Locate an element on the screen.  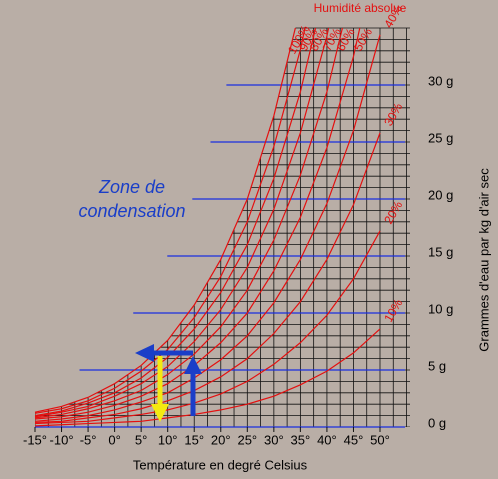
x-tick-label: -10° is located at coordinates (62, 439).